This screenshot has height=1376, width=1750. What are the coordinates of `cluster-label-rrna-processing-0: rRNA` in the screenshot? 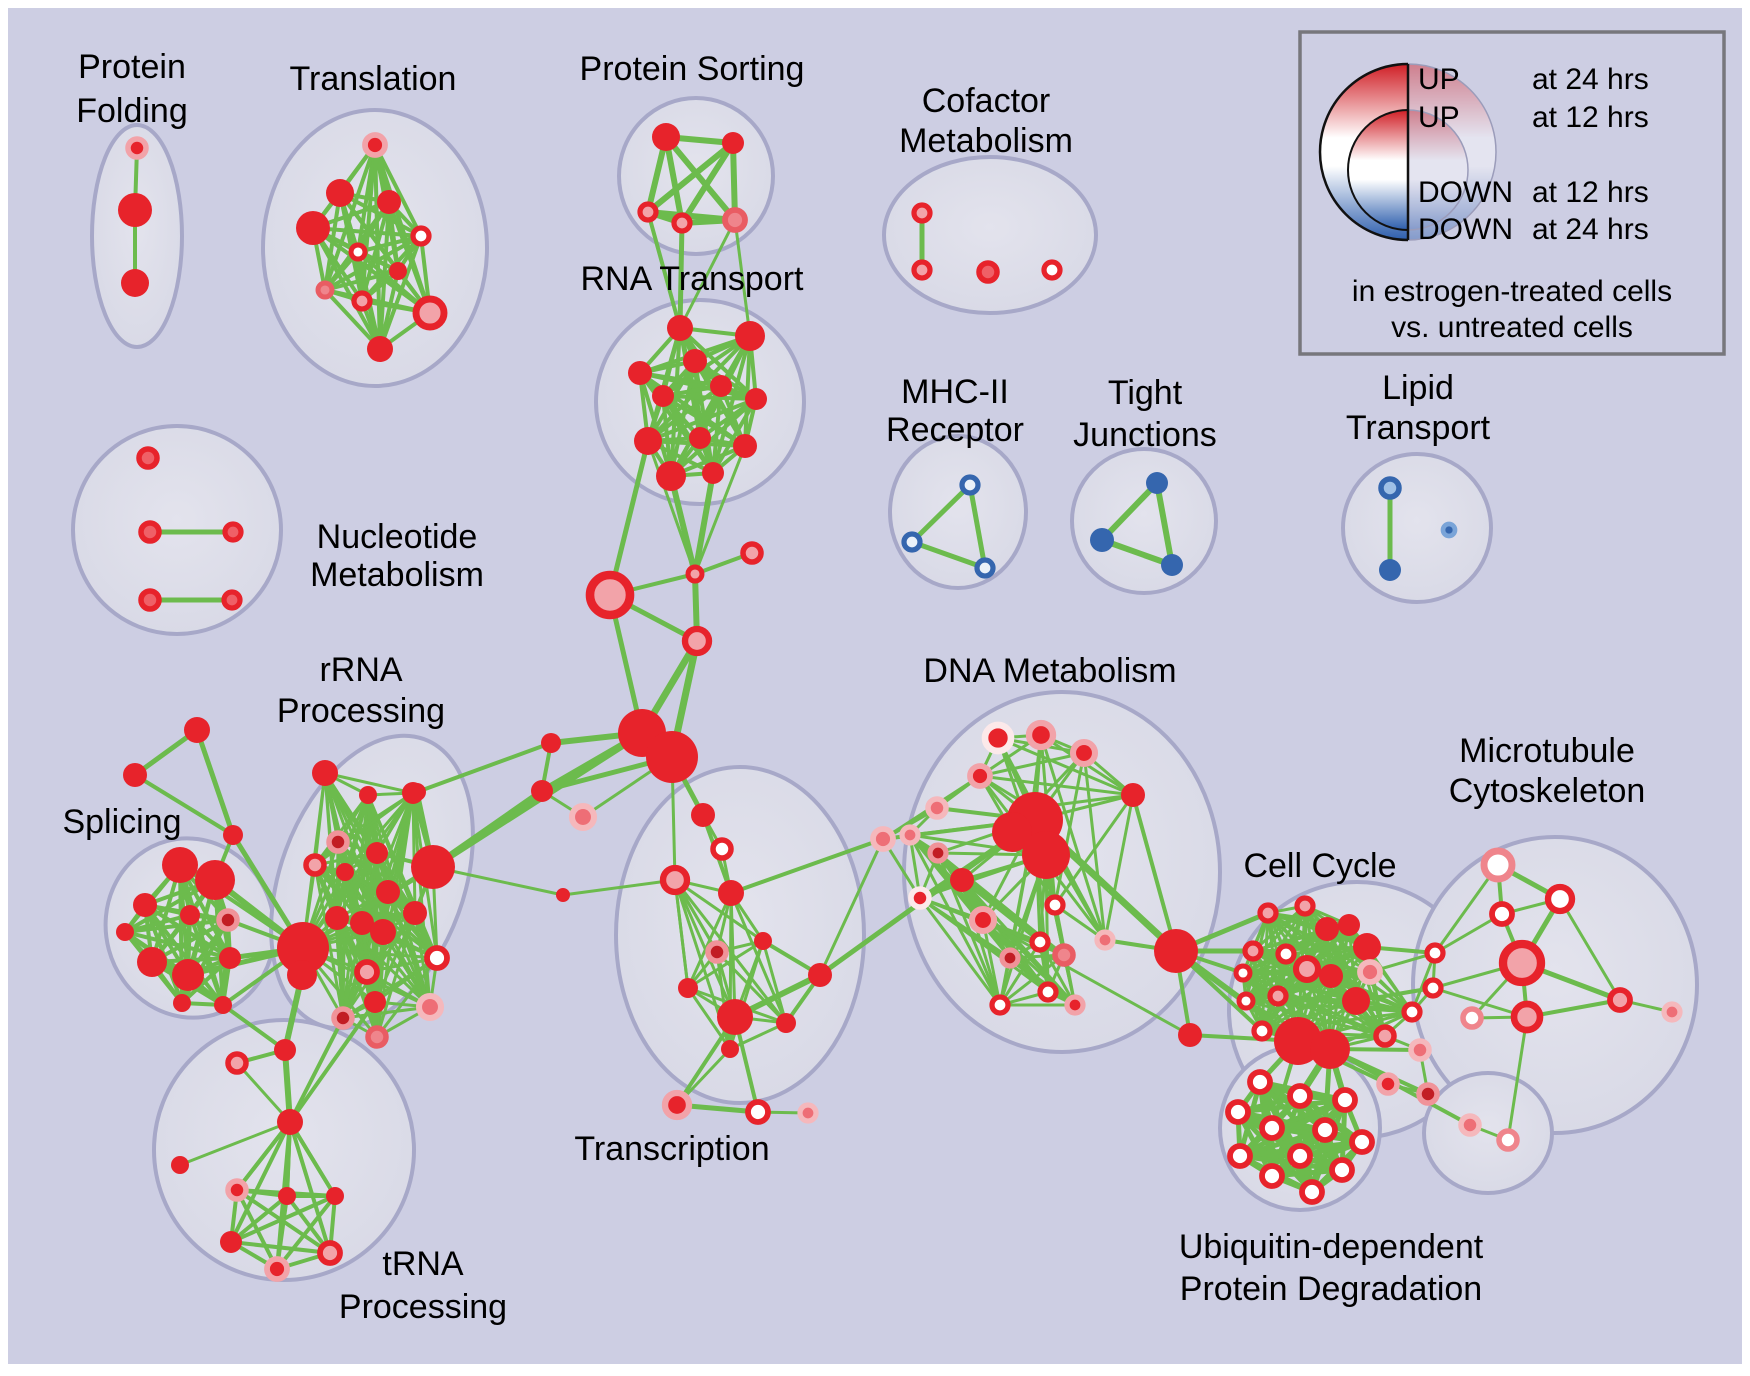 It's located at (360, 670).